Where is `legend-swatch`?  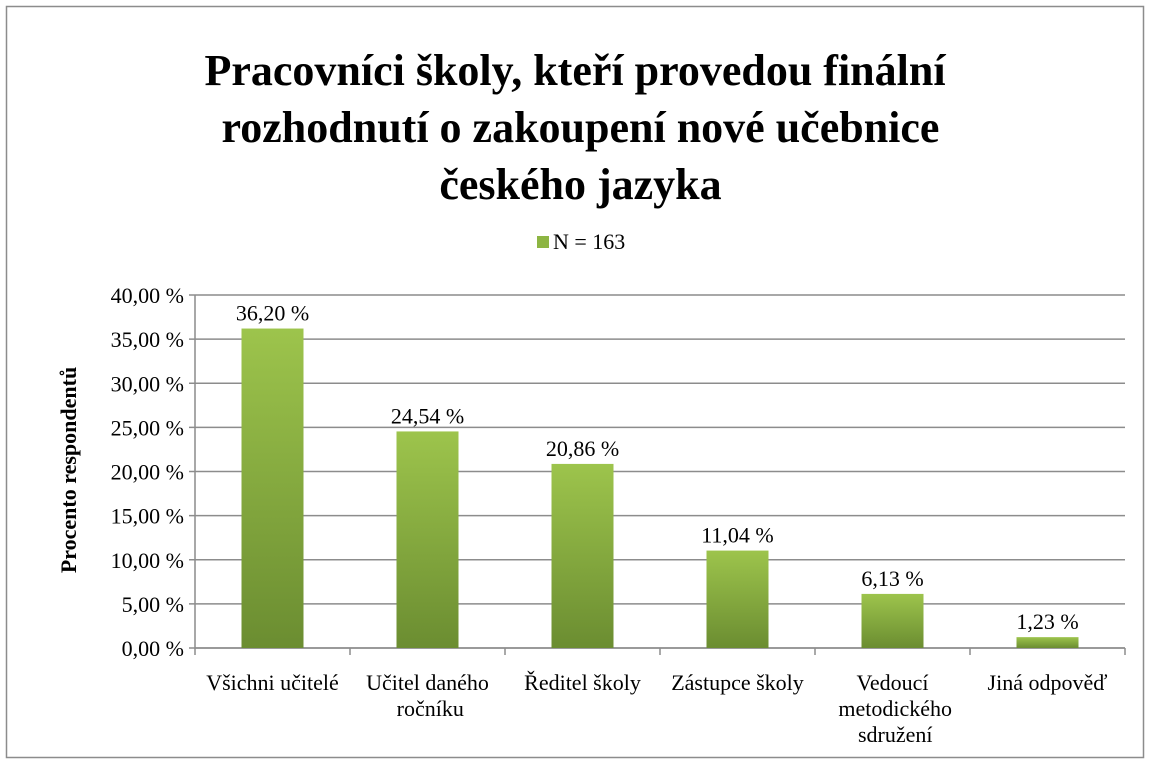 legend-swatch is located at coordinates (543, 242).